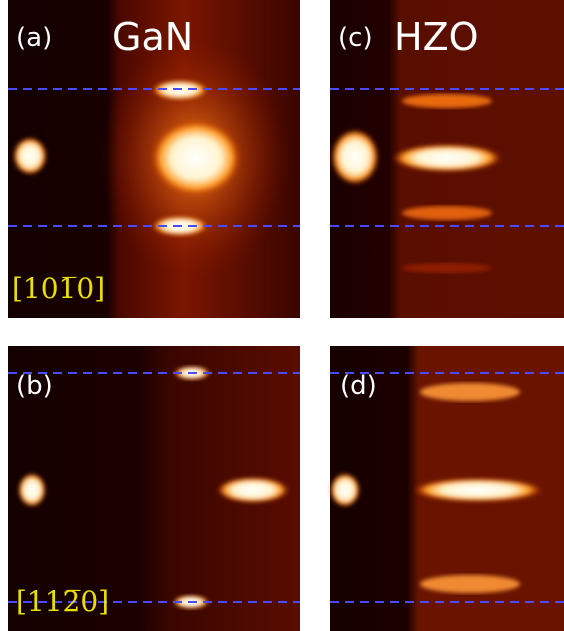 The width and height of the screenshot is (564, 631). Describe the element at coordinates (436, 37) in the screenshot. I see `panel-title: HZO` at that location.